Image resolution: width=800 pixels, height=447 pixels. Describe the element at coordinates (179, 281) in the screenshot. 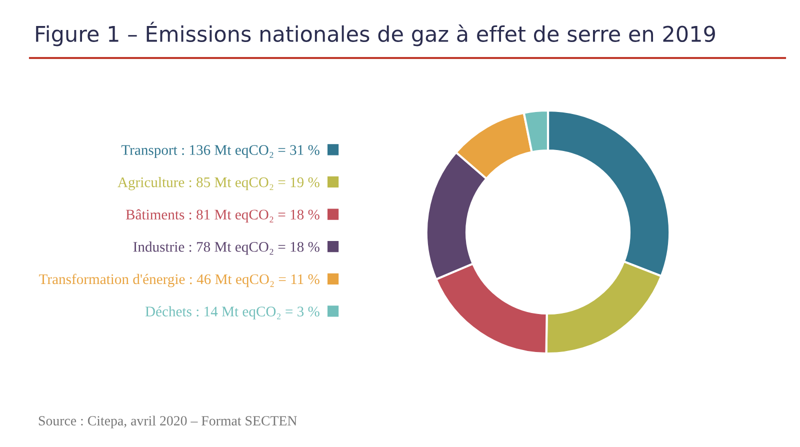

I see `legend-label: Transformation d'énergie : 46 Mt eqCO₂ = 11 %` at that location.